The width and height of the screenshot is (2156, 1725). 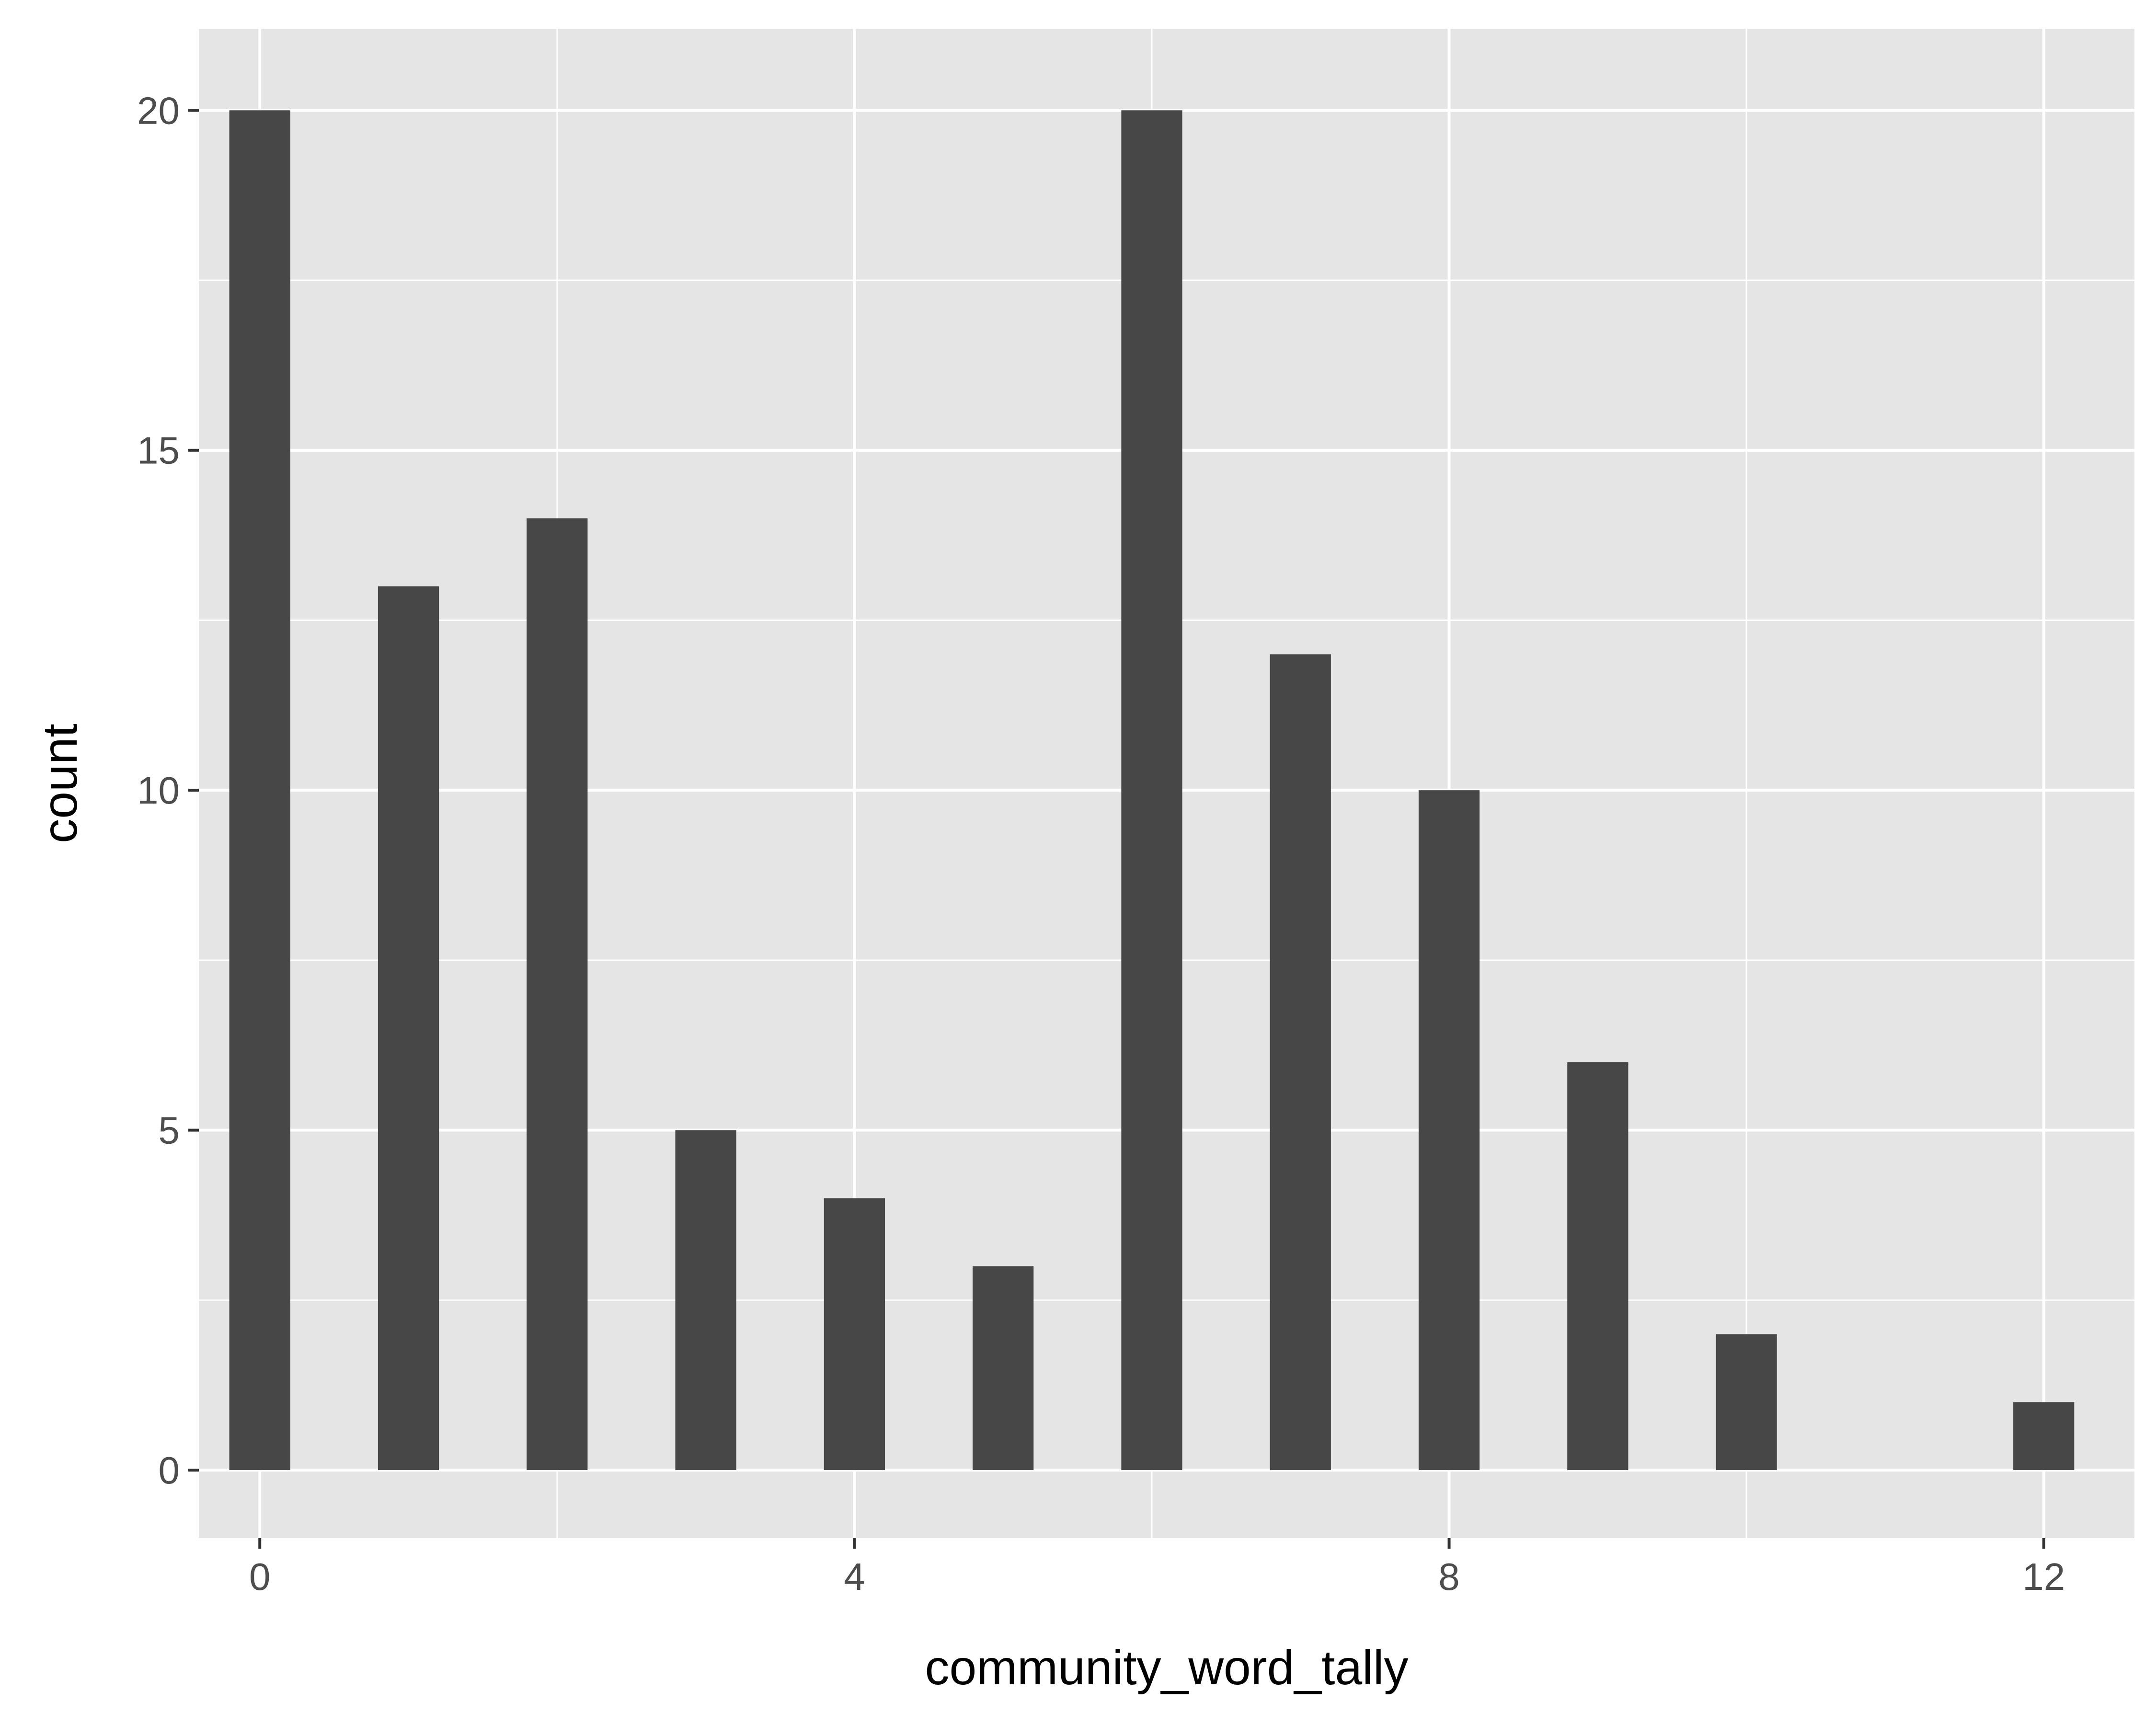 I want to click on y-tick-label: 15, so click(x=158, y=450).